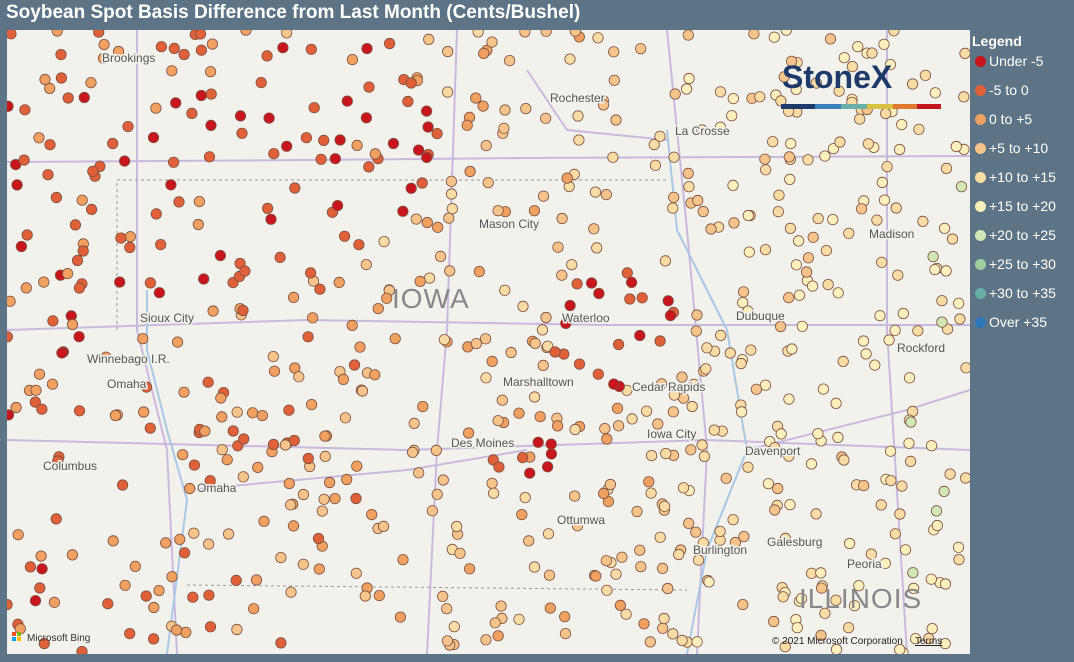  I want to click on city-label: Des Moines, so click(482, 443).